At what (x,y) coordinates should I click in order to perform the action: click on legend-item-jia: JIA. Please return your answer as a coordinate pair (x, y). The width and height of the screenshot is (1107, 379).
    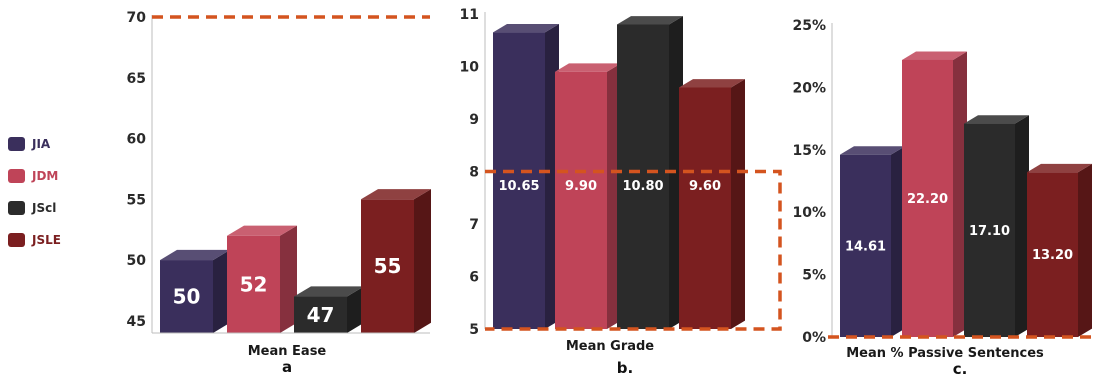
    Looking at the image, I should click on (48, 144).